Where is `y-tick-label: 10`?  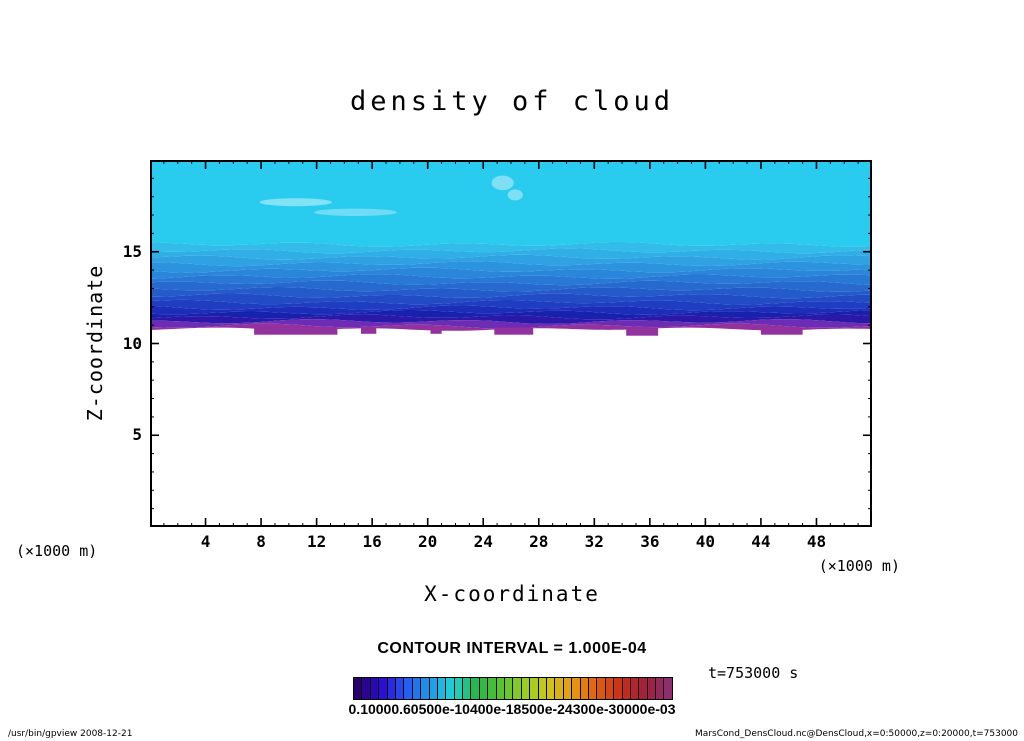
y-tick-label: 10 is located at coordinates (132, 343).